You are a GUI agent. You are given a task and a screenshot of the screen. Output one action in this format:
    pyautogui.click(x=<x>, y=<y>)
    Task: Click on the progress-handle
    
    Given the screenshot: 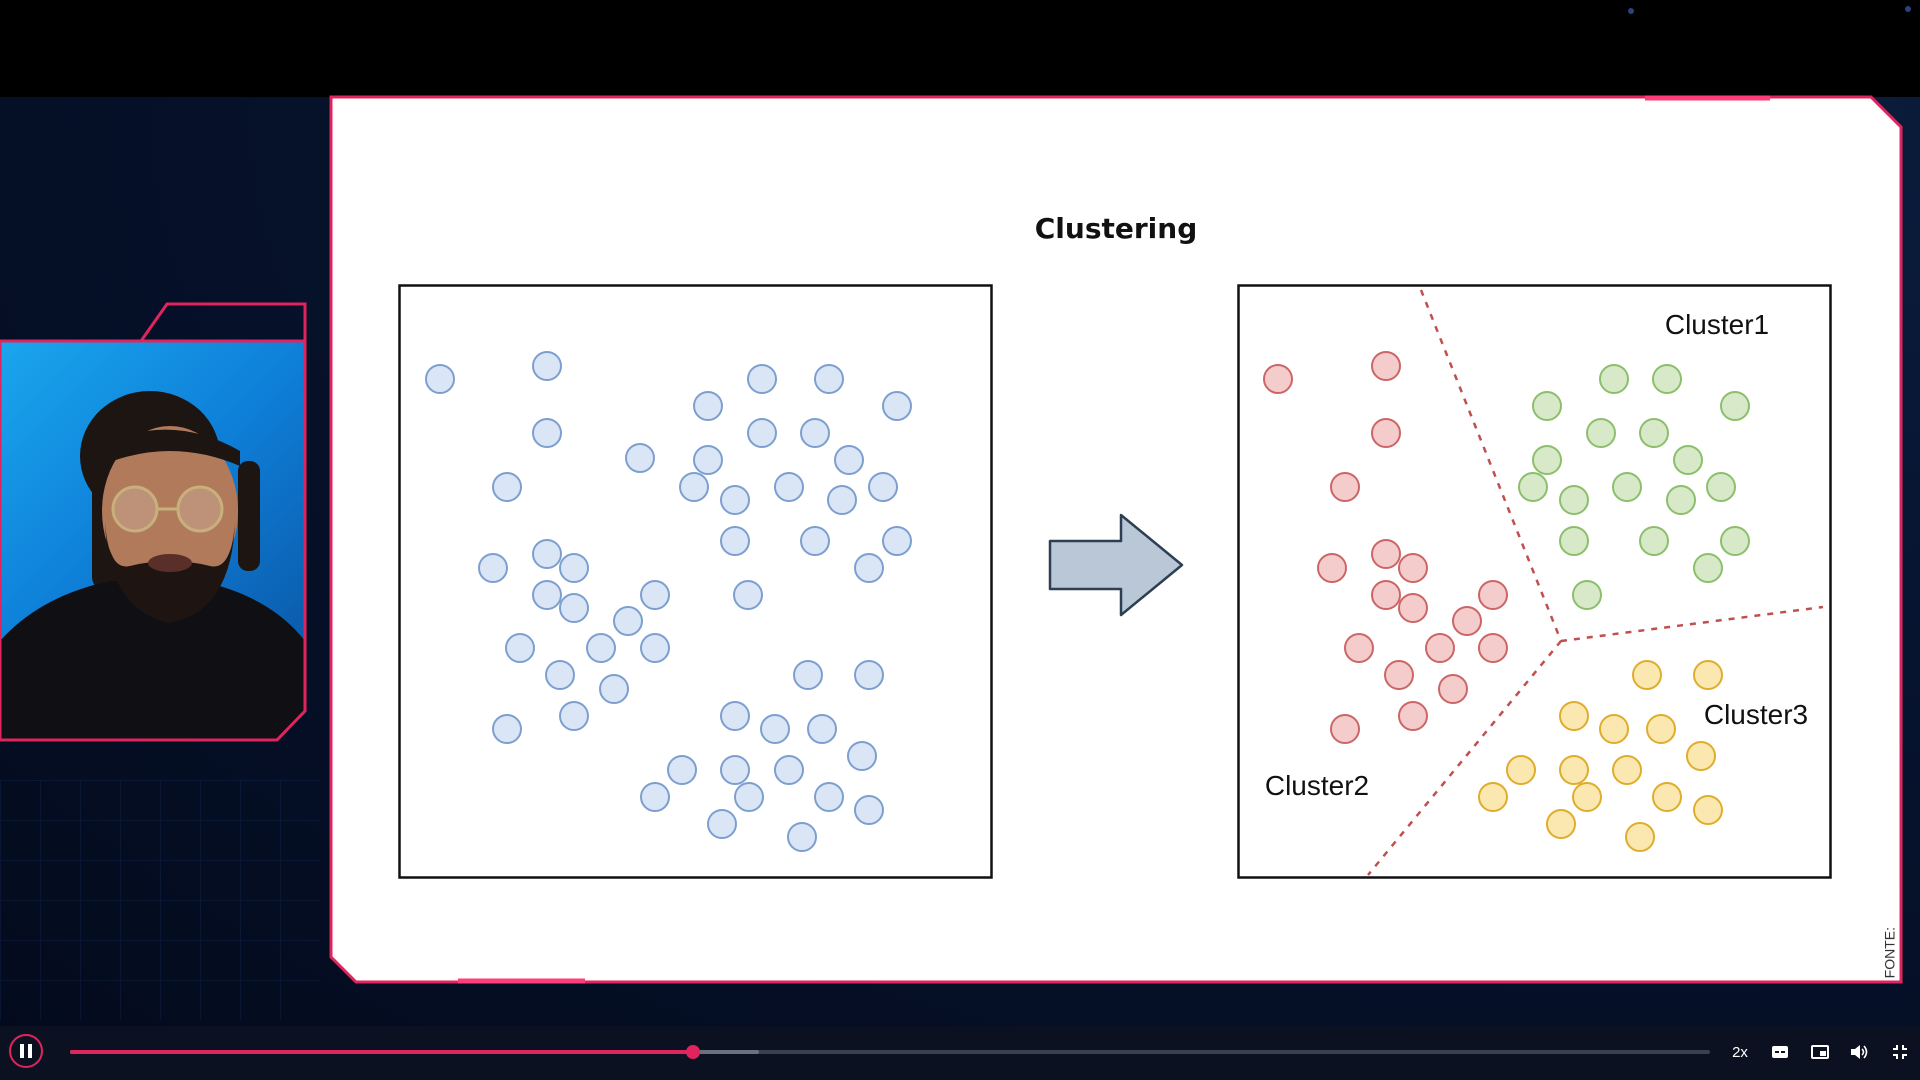 What is the action you would take?
    pyautogui.click(x=693, y=1052)
    